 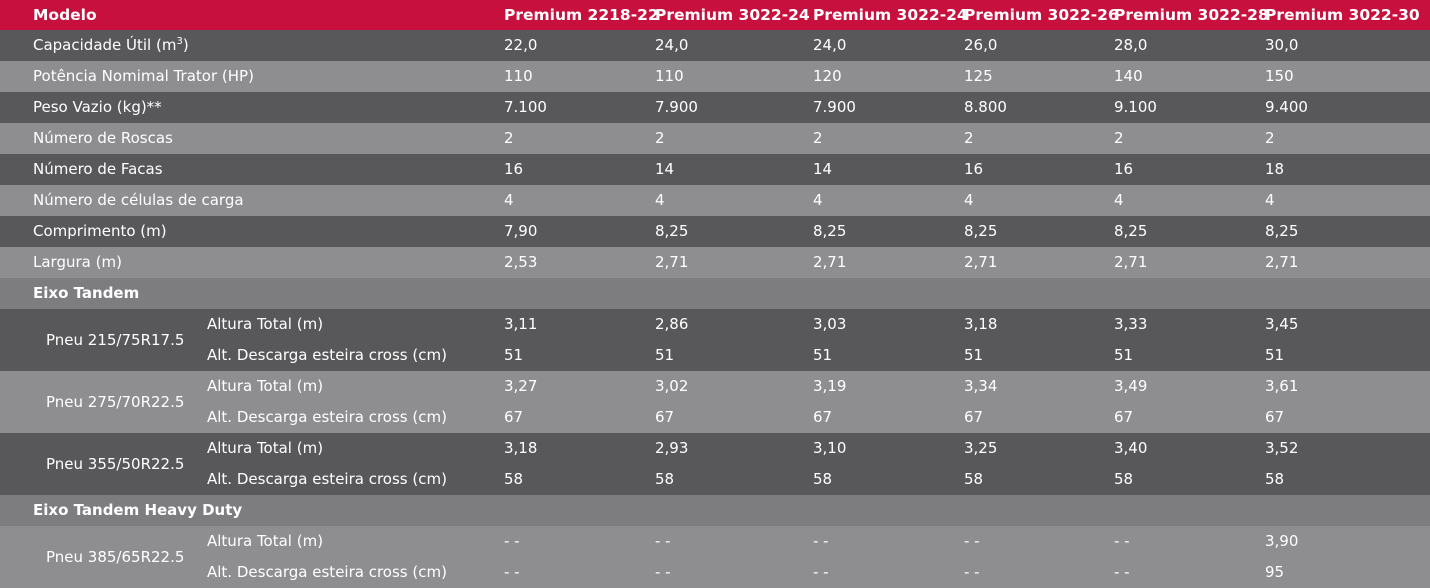 I want to click on table-cell: 2,53, so click(x=521, y=262).